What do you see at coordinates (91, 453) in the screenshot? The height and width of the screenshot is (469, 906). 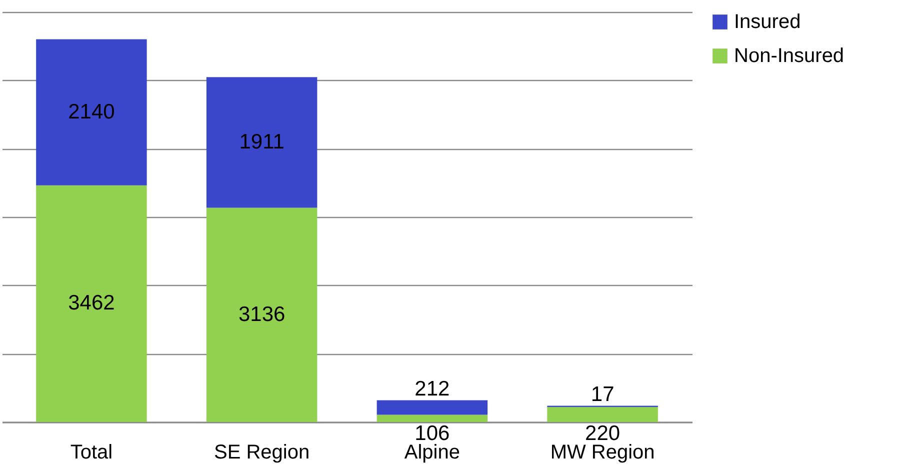 I see `x-tick-label: Total` at bounding box center [91, 453].